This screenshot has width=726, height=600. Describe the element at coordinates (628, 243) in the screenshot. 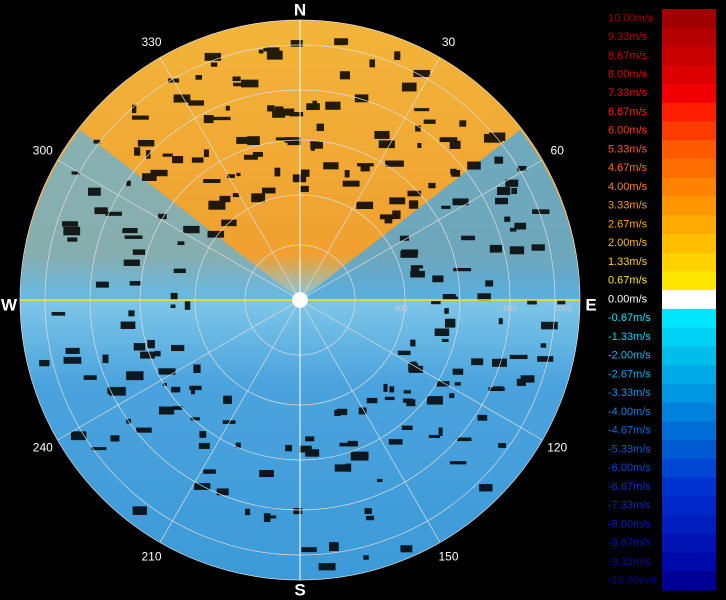

I see `legend-label: 2.00m/s` at that location.